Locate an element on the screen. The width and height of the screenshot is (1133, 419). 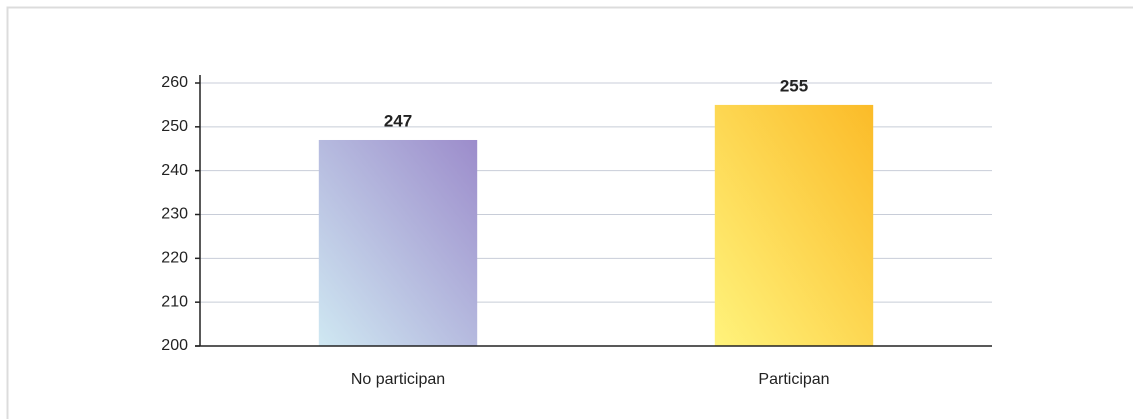
y-tick-label: 210 is located at coordinates (174, 301).